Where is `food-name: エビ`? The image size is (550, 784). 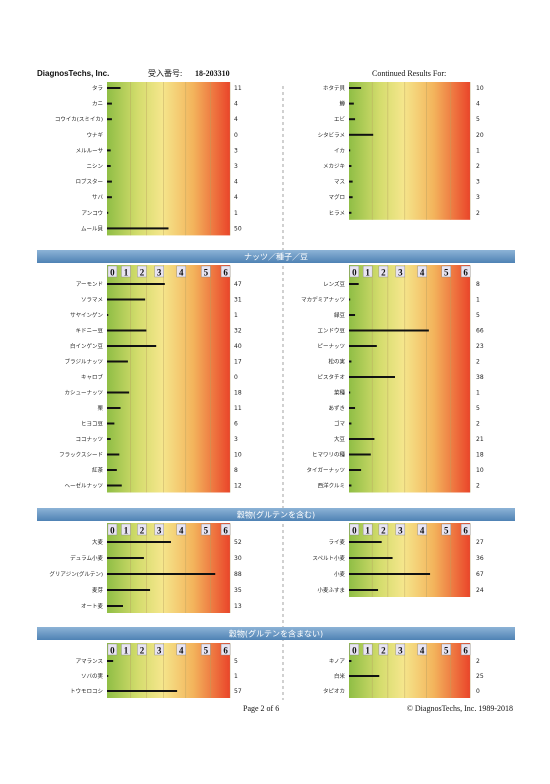 food-name: エビ is located at coordinates (340, 119).